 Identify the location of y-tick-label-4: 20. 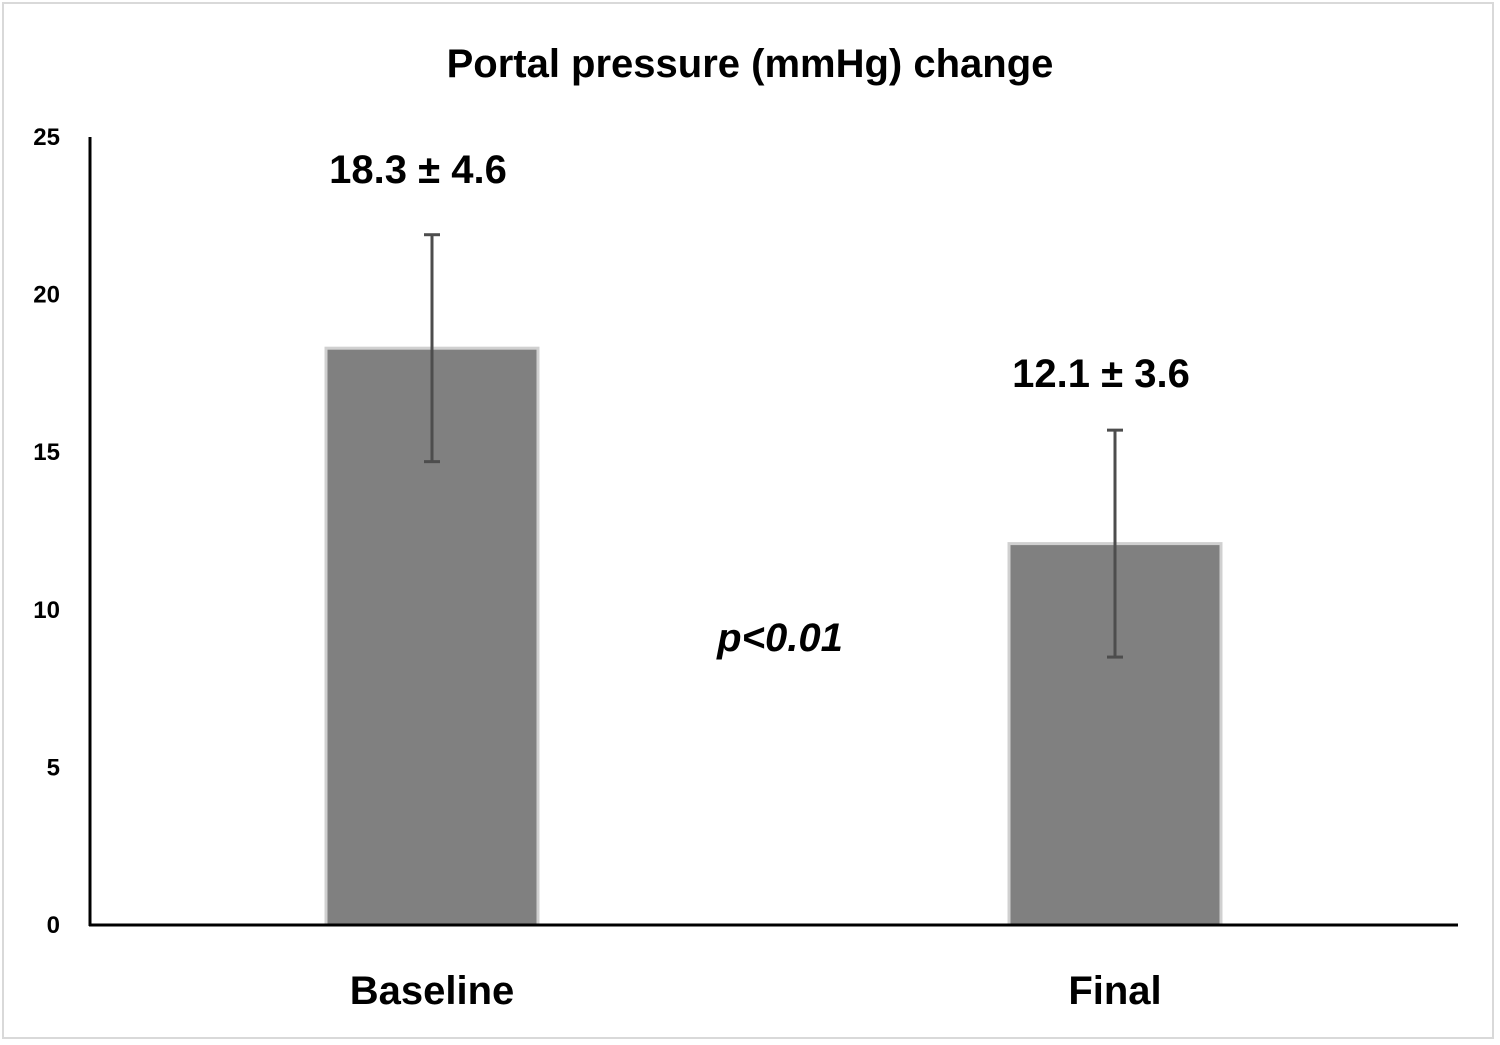
(46, 295).